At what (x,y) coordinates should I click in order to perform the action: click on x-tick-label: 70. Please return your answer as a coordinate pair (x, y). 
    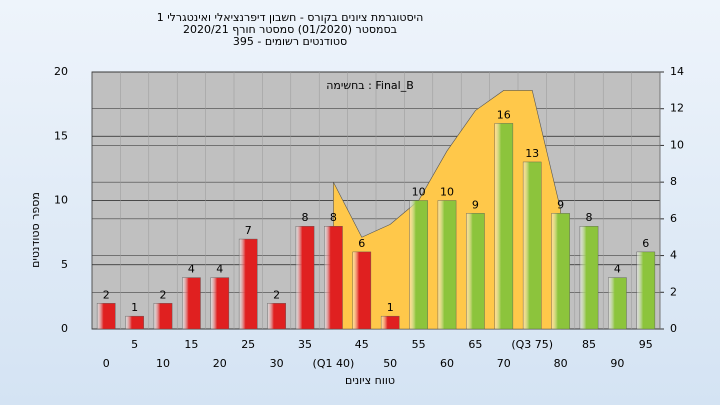
    Looking at the image, I should click on (504, 363).